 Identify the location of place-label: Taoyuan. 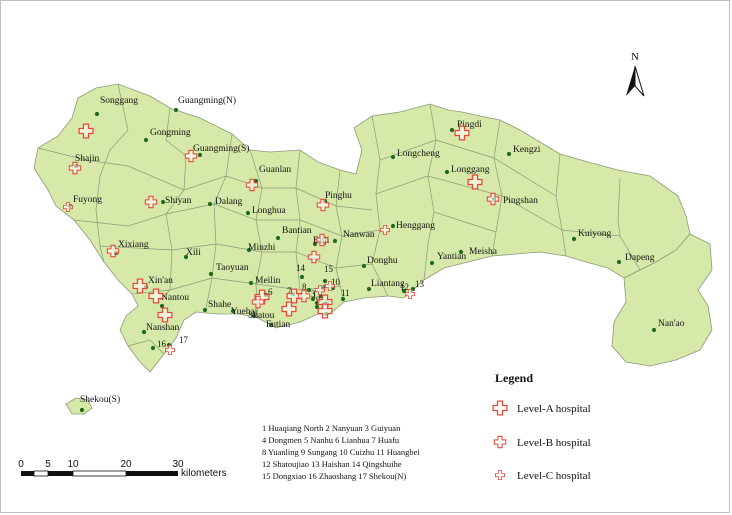
(232, 268).